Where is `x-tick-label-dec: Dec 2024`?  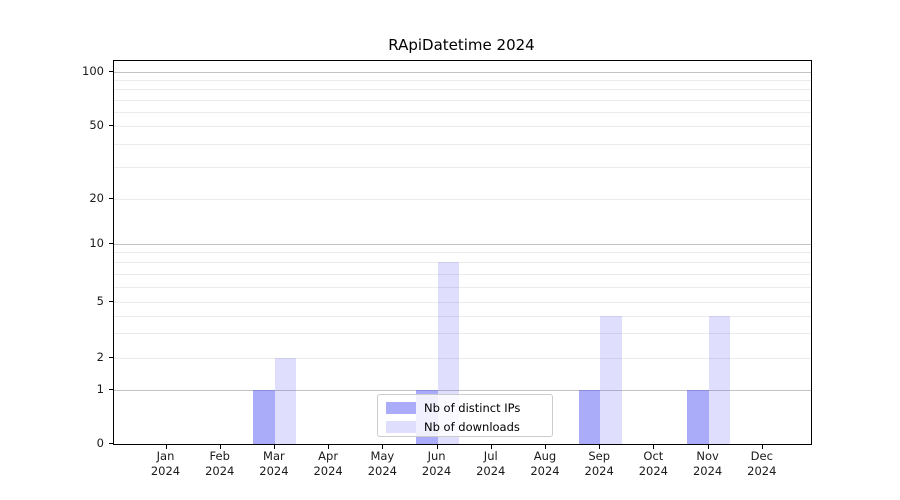 x-tick-label-dec: Dec 2024 is located at coordinates (762, 463).